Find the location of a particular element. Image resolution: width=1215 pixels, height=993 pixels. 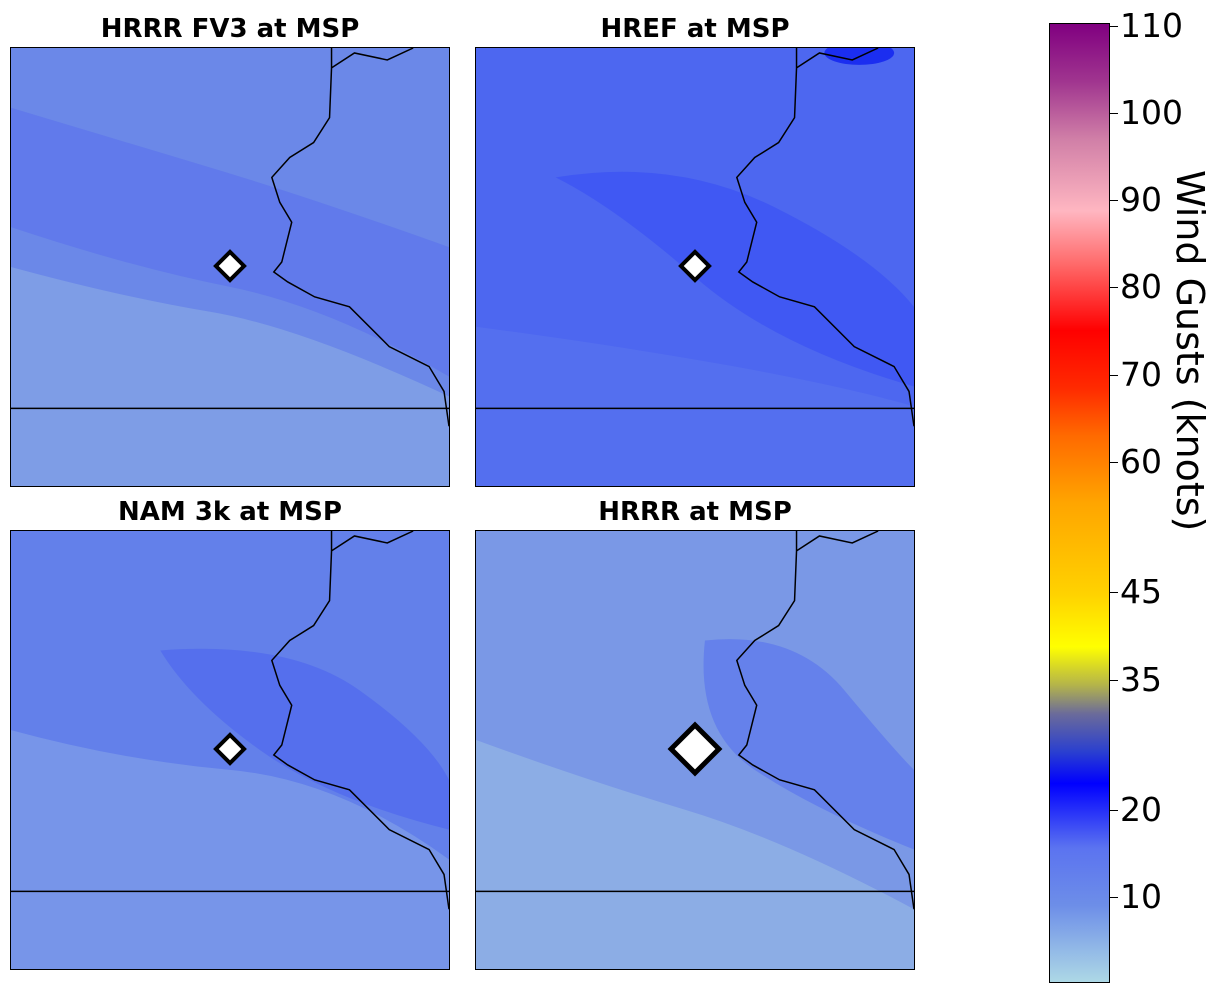

colorbar-tick-label: 60 is located at coordinates (1141, 461).